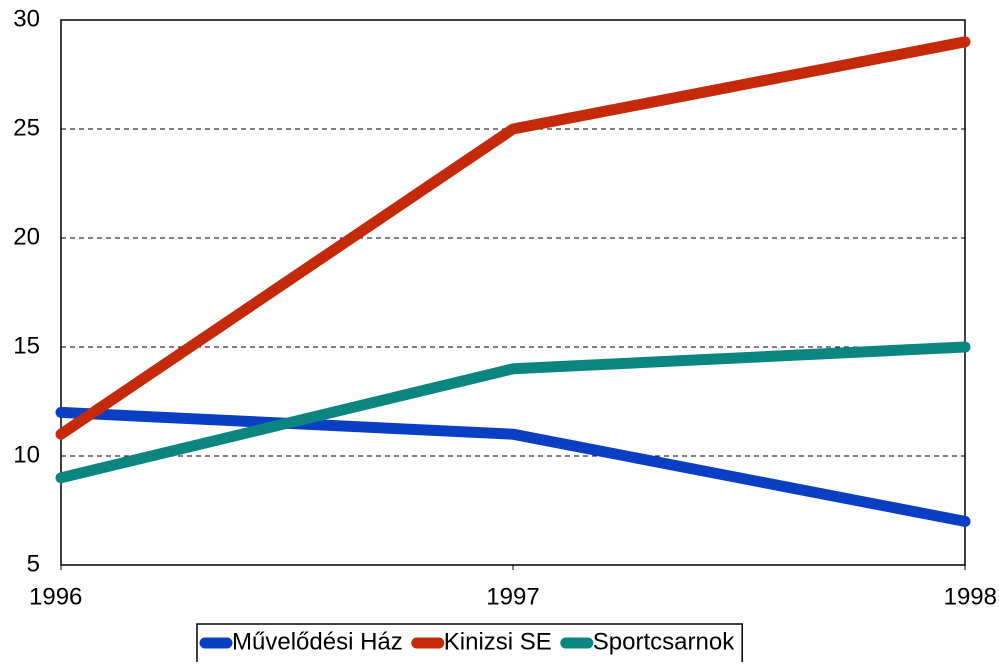 Image resolution: width=999 pixels, height=667 pixels. I want to click on legend-label: Sportcsarnok, so click(664, 641).